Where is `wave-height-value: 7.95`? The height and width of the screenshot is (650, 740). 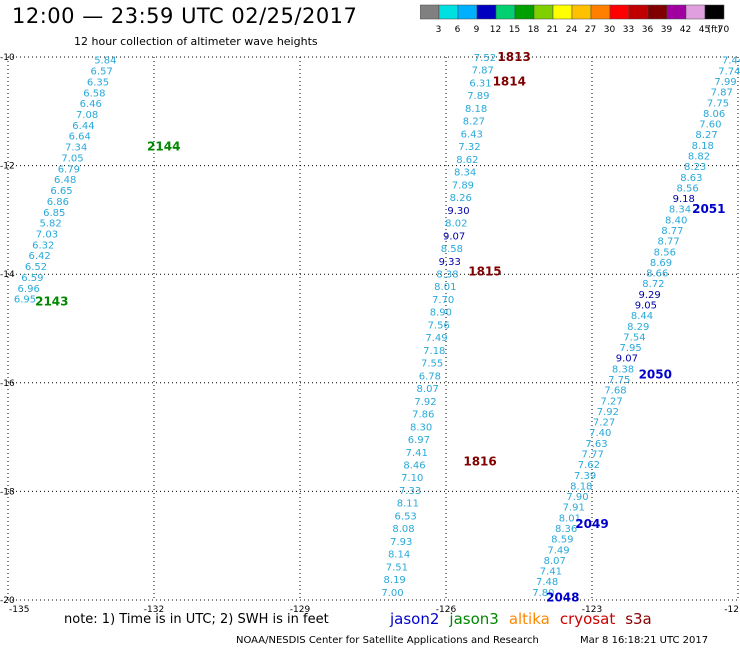 wave-height-value: 7.95 is located at coordinates (631, 348).